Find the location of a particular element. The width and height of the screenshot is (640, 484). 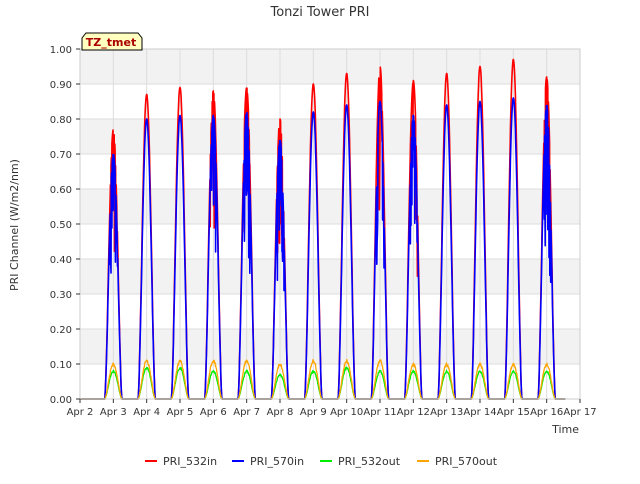

y-tick-label: 0.50 is located at coordinates (61, 225).